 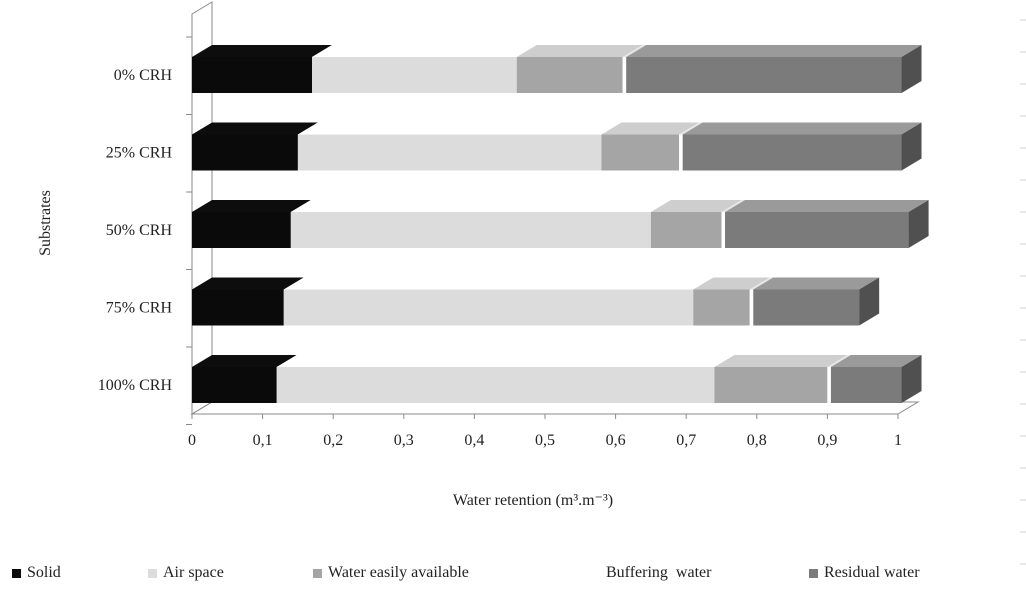 What do you see at coordinates (864, 573) in the screenshot?
I see `legend-item-residual-water: Residual water` at bounding box center [864, 573].